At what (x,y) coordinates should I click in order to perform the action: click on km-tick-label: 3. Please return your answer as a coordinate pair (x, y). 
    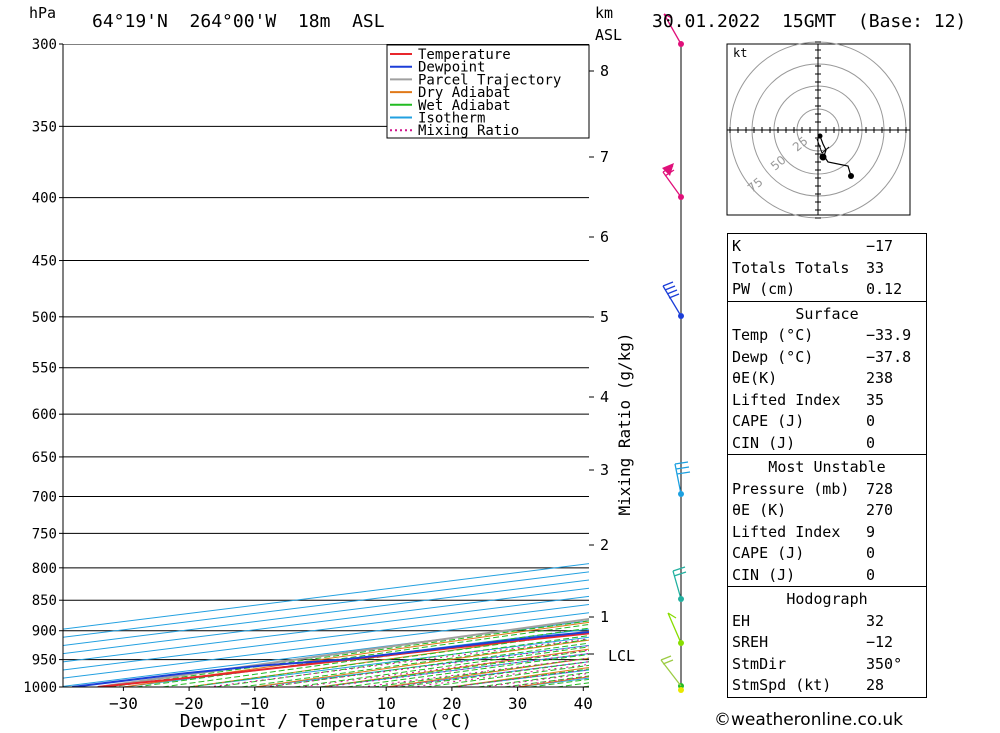
    Looking at the image, I should click on (604, 470).